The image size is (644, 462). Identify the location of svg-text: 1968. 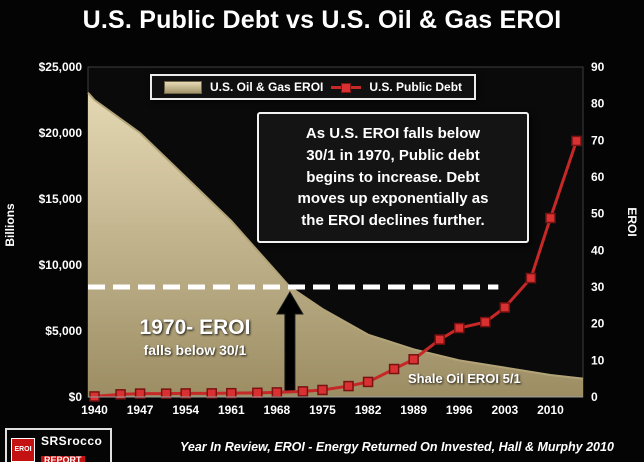
(277, 410).